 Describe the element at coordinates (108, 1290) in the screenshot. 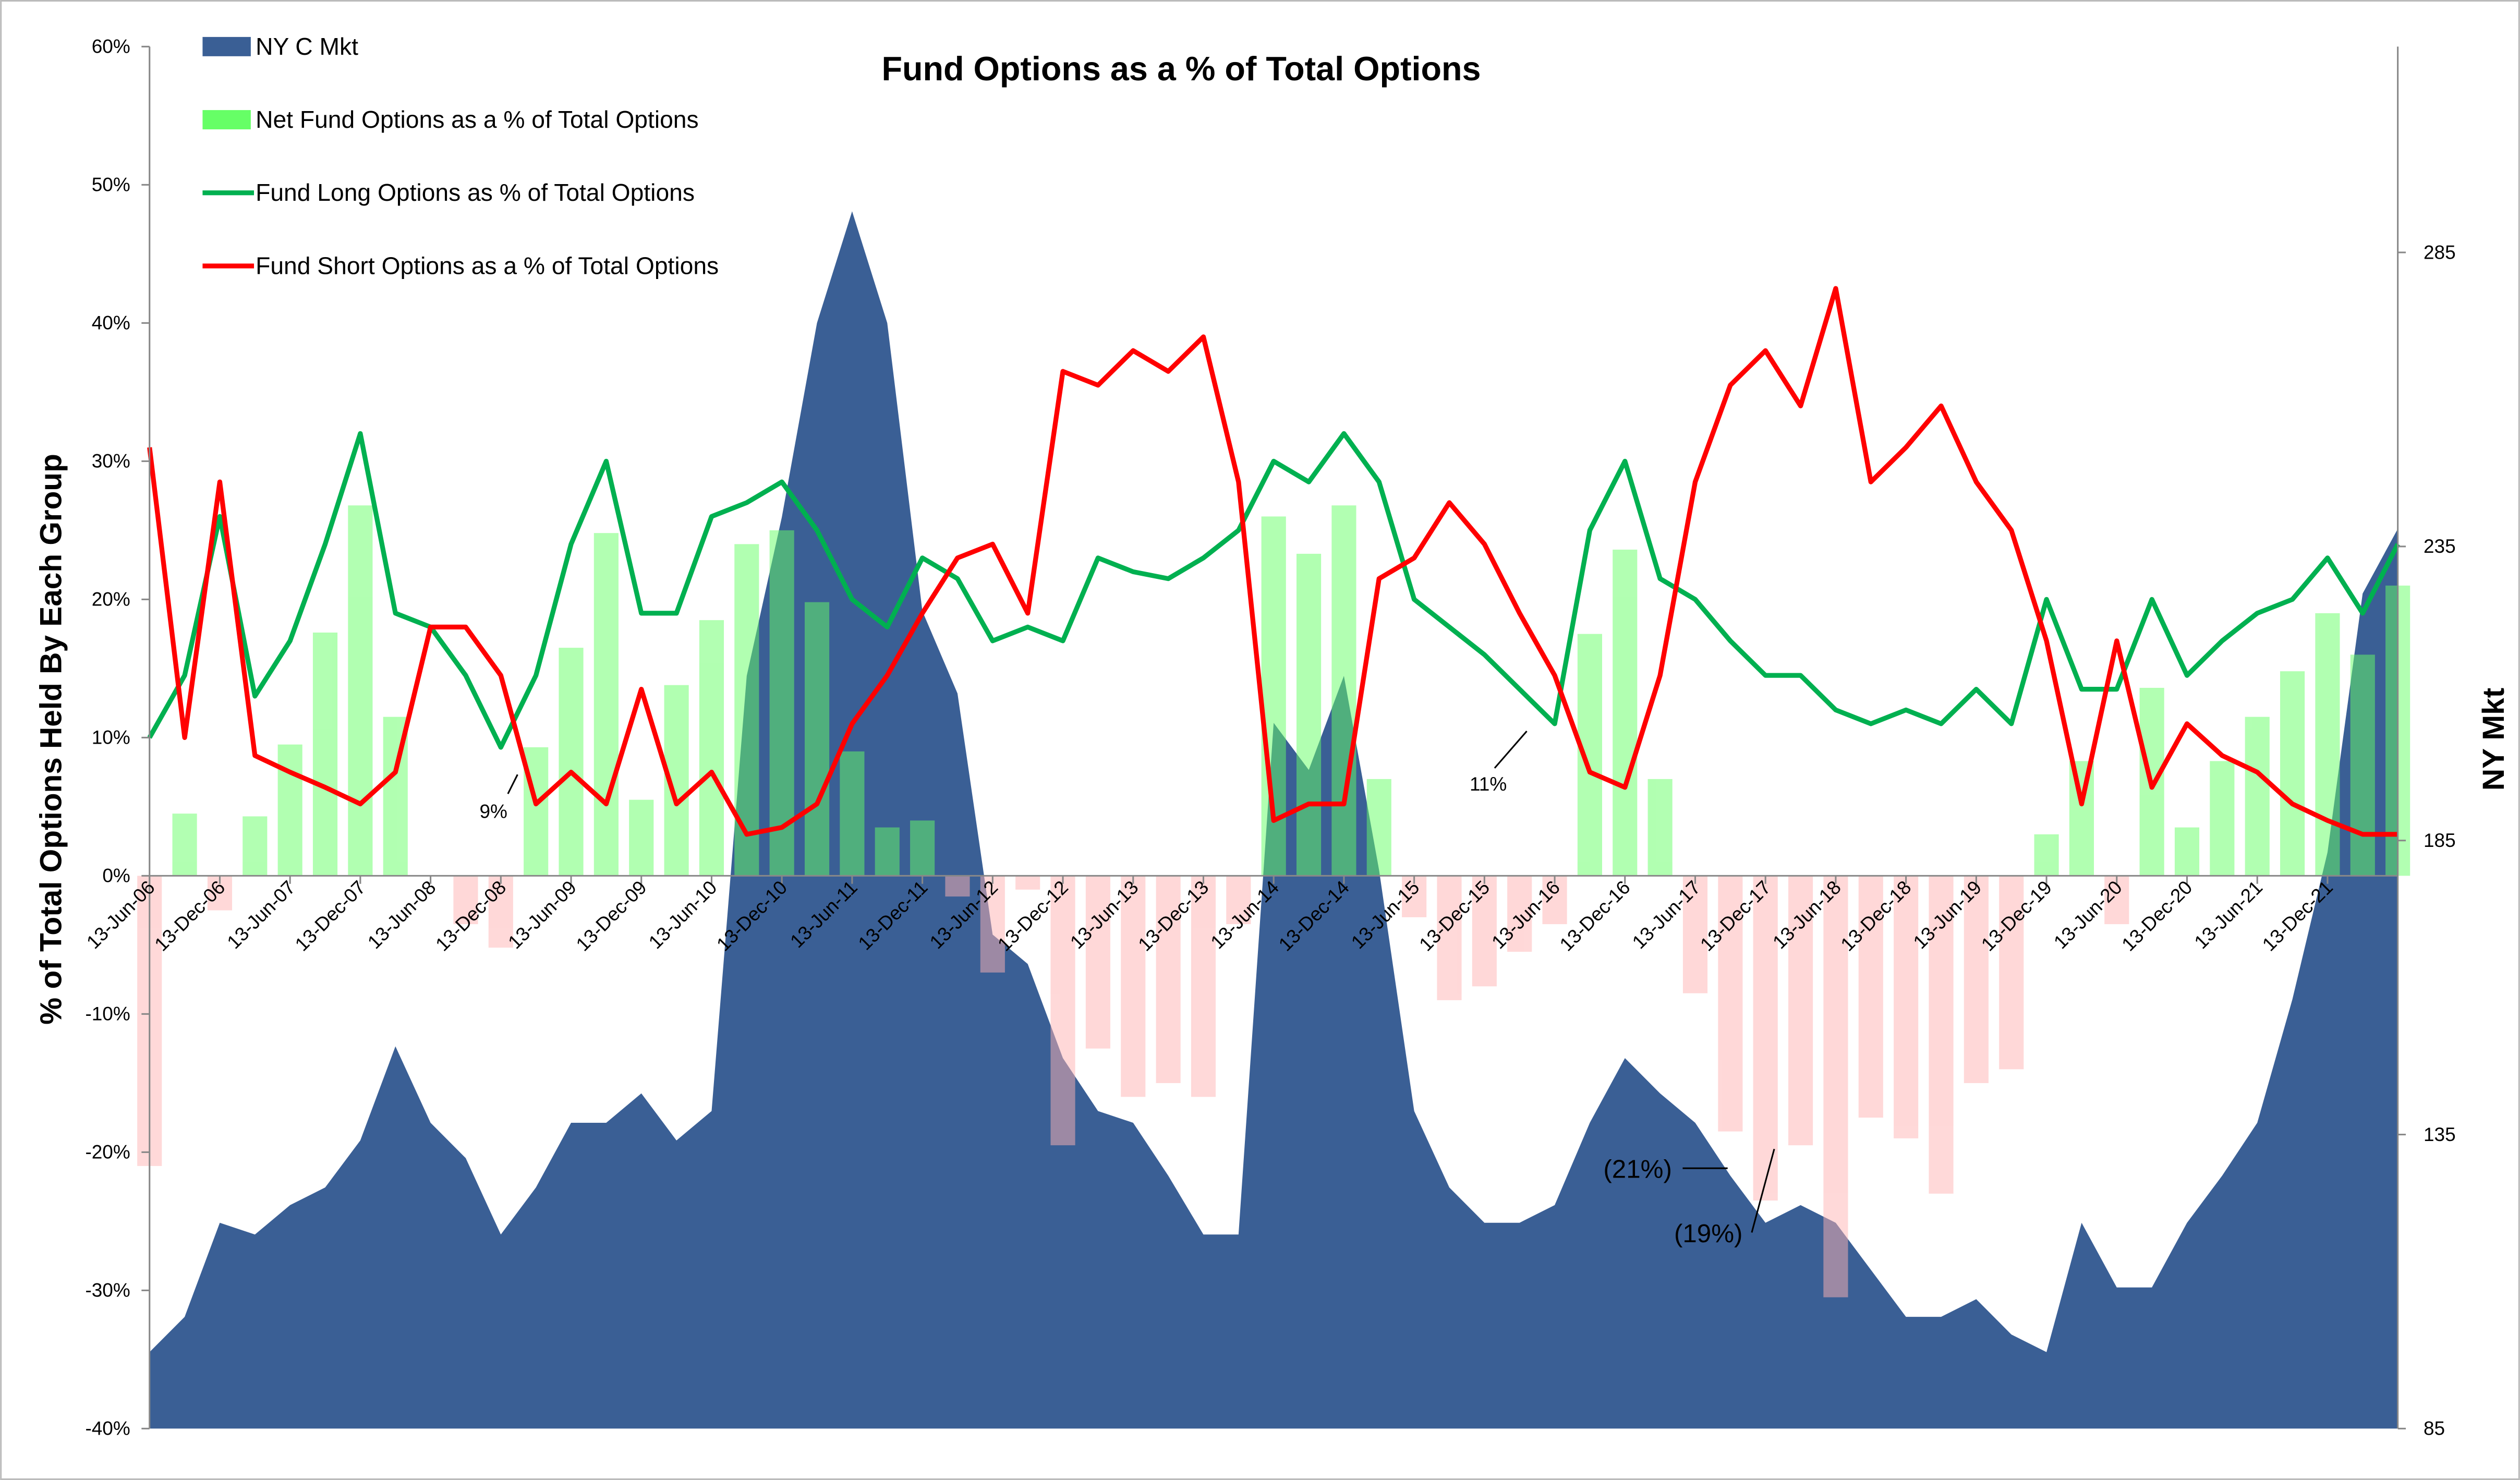

I see `y-tick-label: -30%` at that location.